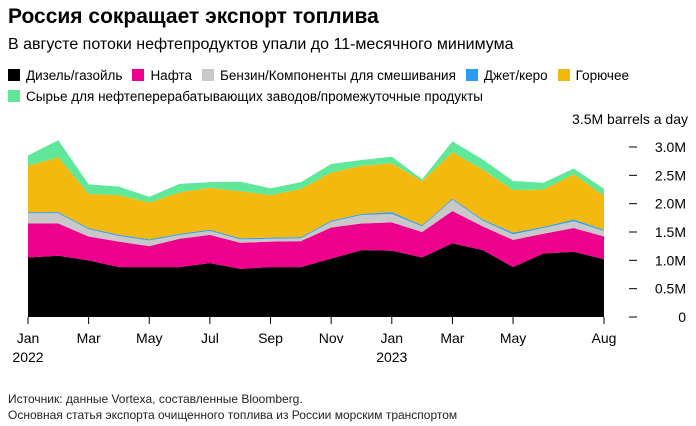  I want to click on legend-item: Нафта, so click(162, 75).